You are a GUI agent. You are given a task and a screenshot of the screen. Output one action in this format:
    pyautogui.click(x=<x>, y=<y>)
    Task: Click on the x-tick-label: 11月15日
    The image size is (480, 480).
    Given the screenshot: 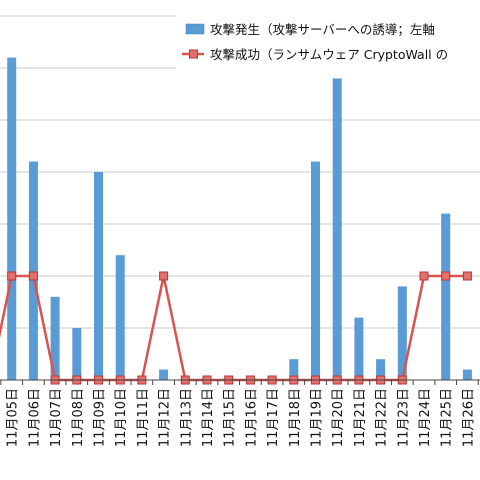 What is the action you would take?
    pyautogui.click(x=230, y=417)
    